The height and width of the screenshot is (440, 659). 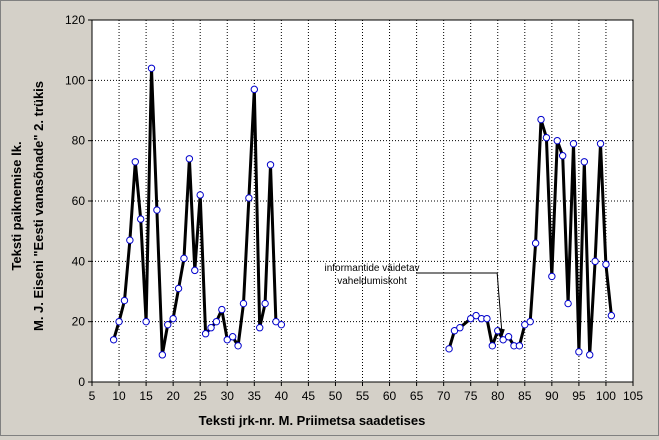 What do you see at coordinates (525, 396) in the screenshot?
I see `x-tick-label: 85` at bounding box center [525, 396].